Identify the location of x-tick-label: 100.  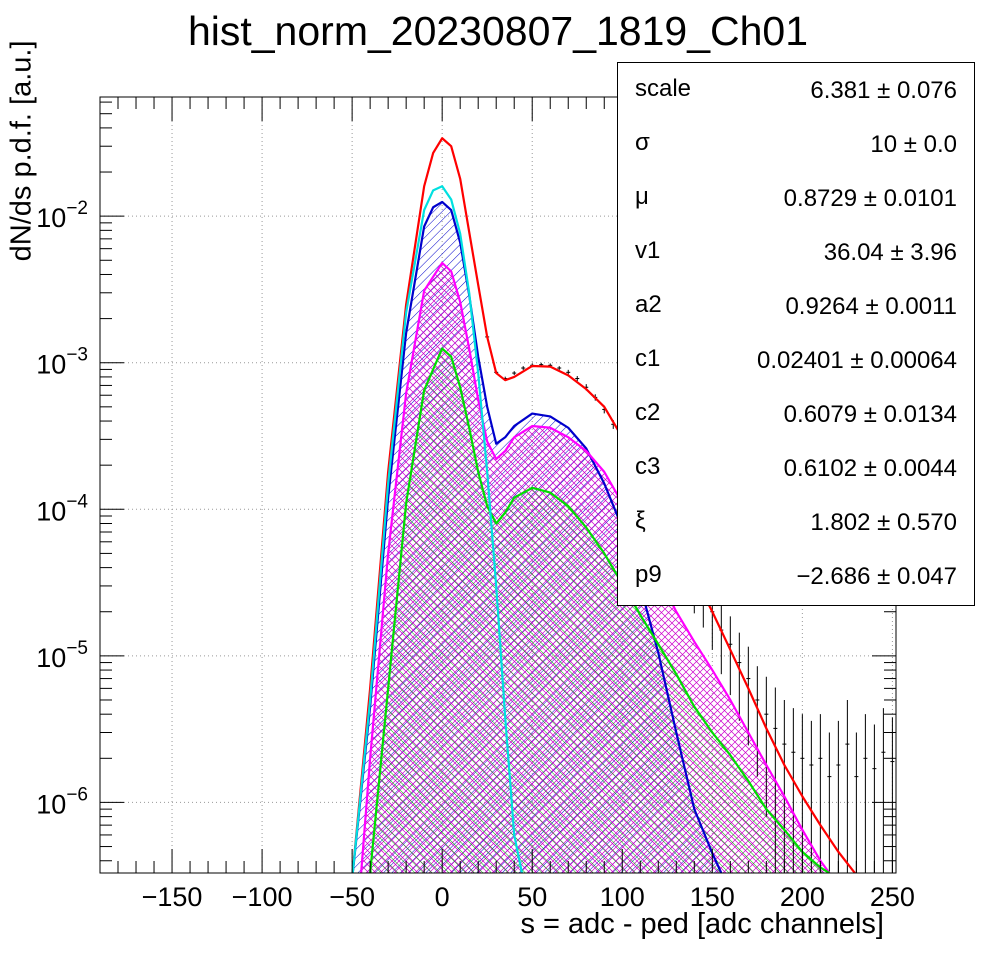
(622, 897).